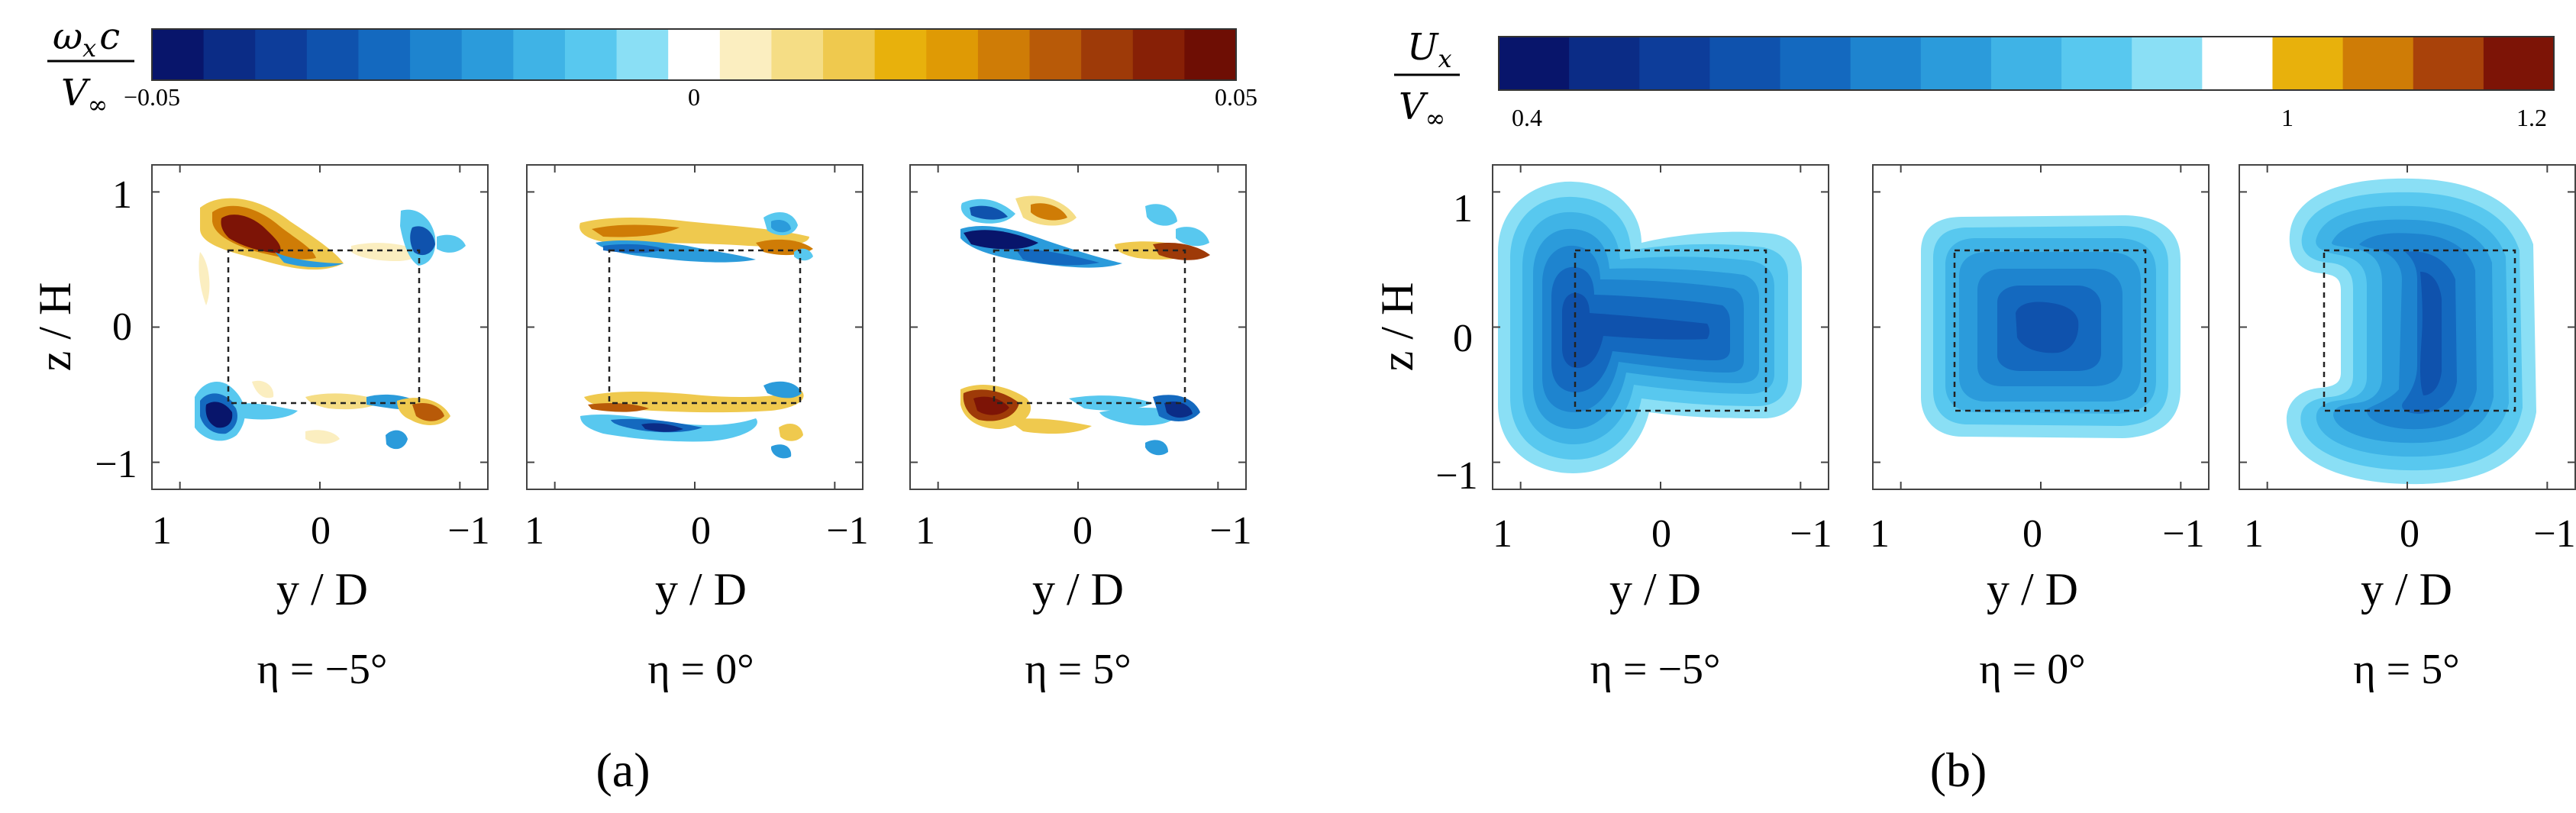 This screenshot has height=813, width=2576. What do you see at coordinates (1655, 669) in the screenshot?
I see `condition-b1: η = −5°` at bounding box center [1655, 669].